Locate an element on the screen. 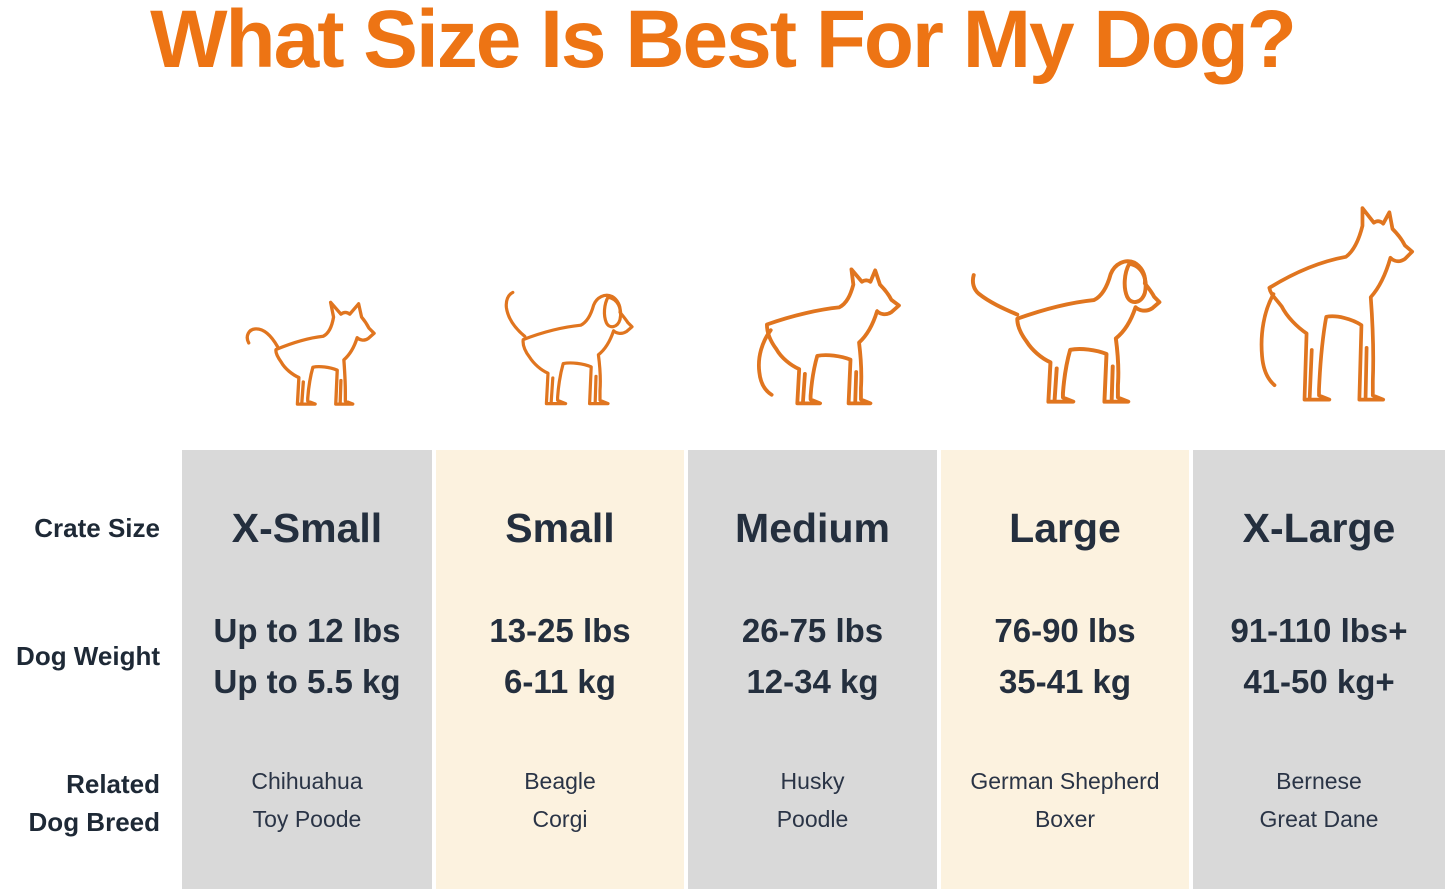 The image size is (1445, 896). weight-kg: Up to 5.5 kg is located at coordinates (307, 681).